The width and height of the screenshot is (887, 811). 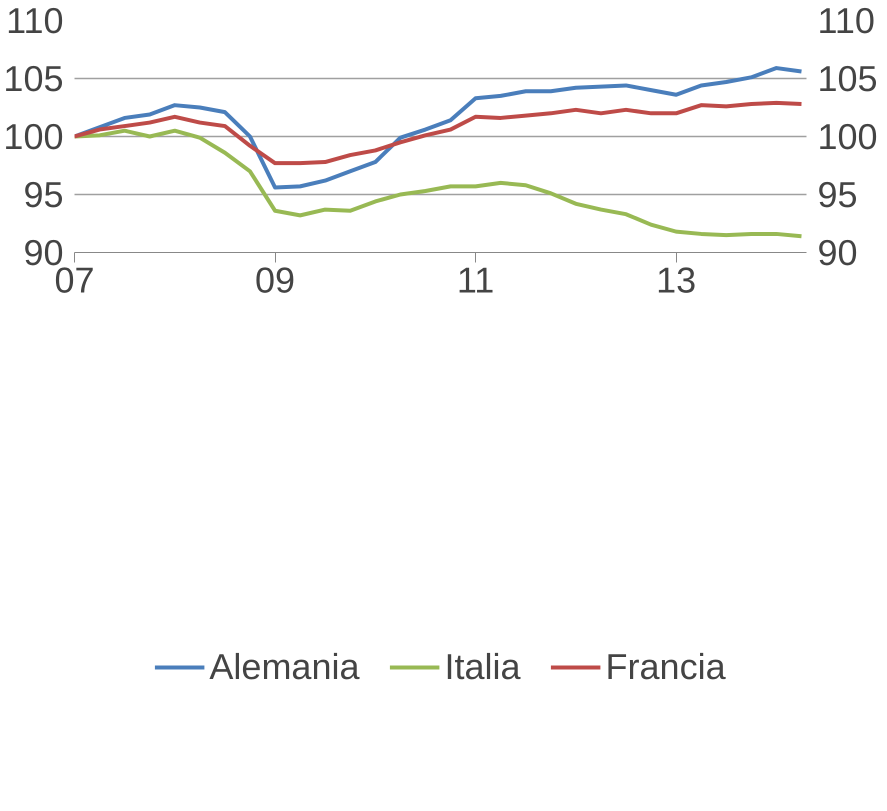 What do you see at coordinates (482, 667) in the screenshot?
I see `legend-label: Italia` at bounding box center [482, 667].